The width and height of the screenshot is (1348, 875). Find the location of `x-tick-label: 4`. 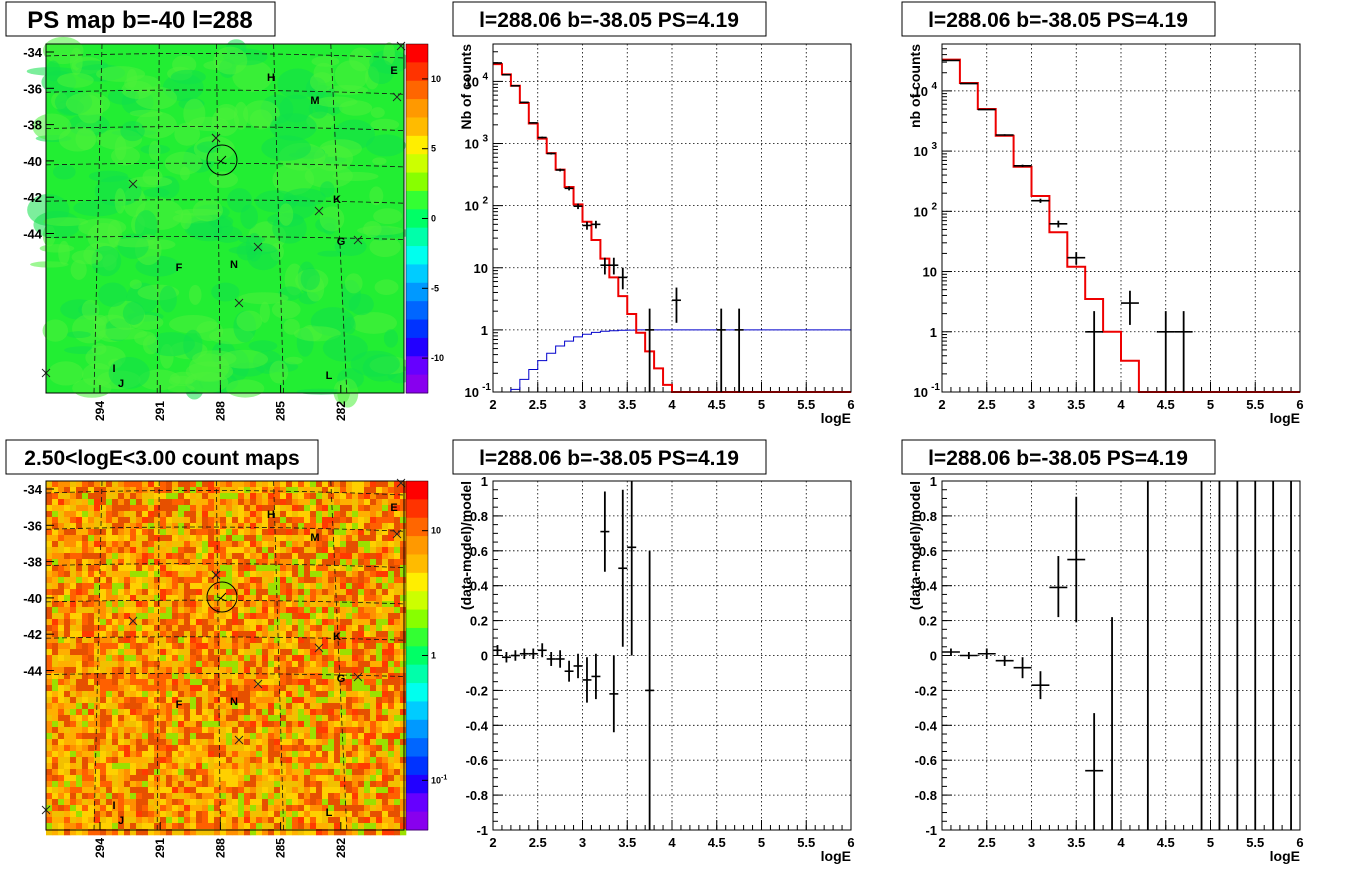

x-tick-label: 4 is located at coordinates (1121, 842).